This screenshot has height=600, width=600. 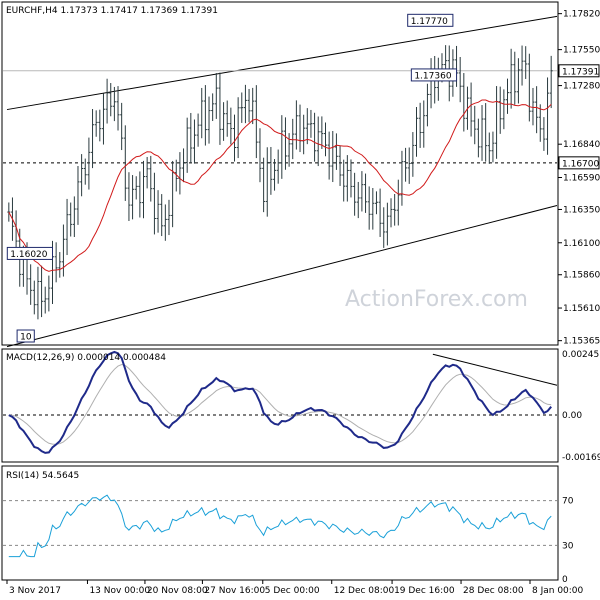 What do you see at coordinates (26, 338) in the screenshot?
I see `price-annotation-label: 10` at bounding box center [26, 338].